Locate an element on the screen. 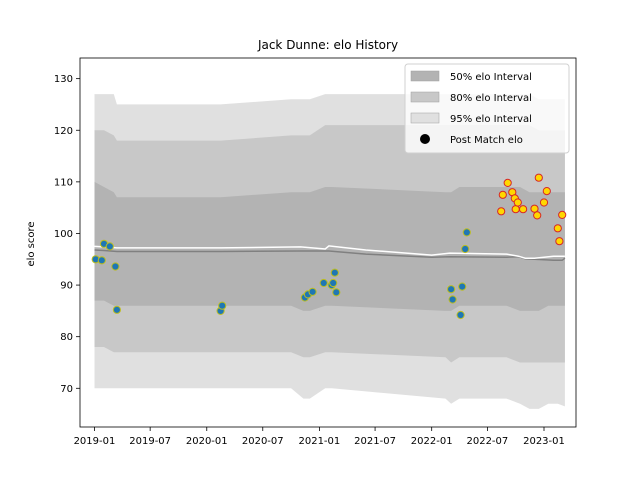 This screenshot has width=640, height=480. x-tick-label: 2021-07 is located at coordinates (375, 441).